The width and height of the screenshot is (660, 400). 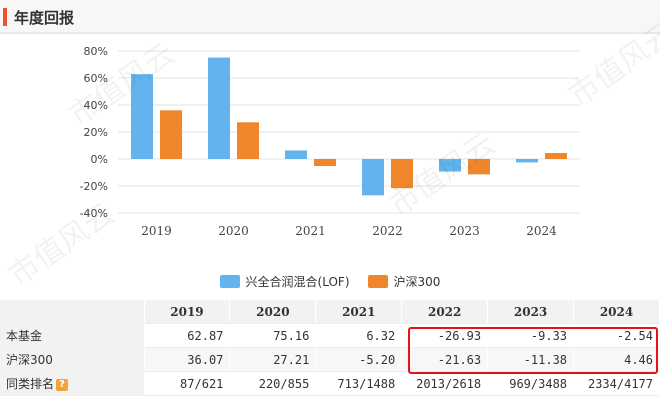 What do you see at coordinates (96, 132) in the screenshot?
I see `y-tick-label: 20%` at bounding box center [96, 132].